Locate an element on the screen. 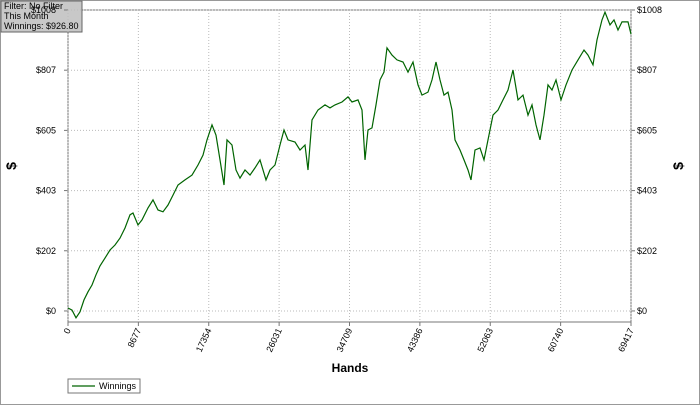 The height and width of the screenshot is (405, 700). x-axis-title: Hands is located at coordinates (350, 368).